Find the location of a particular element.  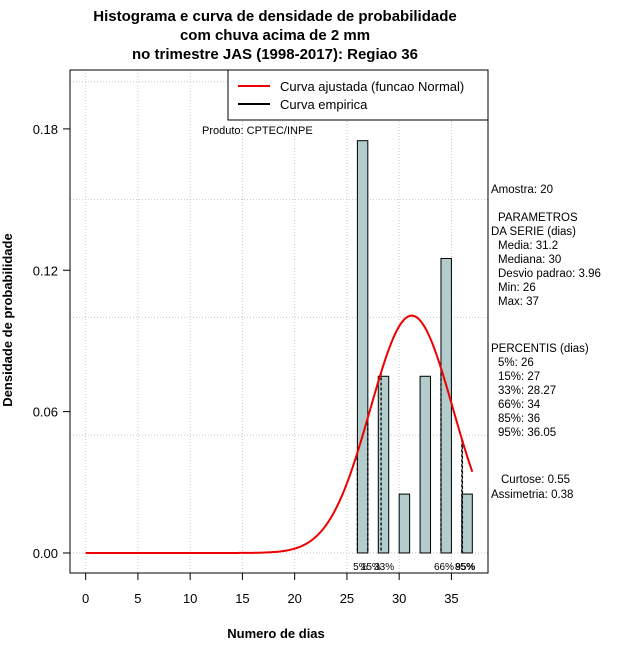

percentile-label: 85% is located at coordinates (465, 567).